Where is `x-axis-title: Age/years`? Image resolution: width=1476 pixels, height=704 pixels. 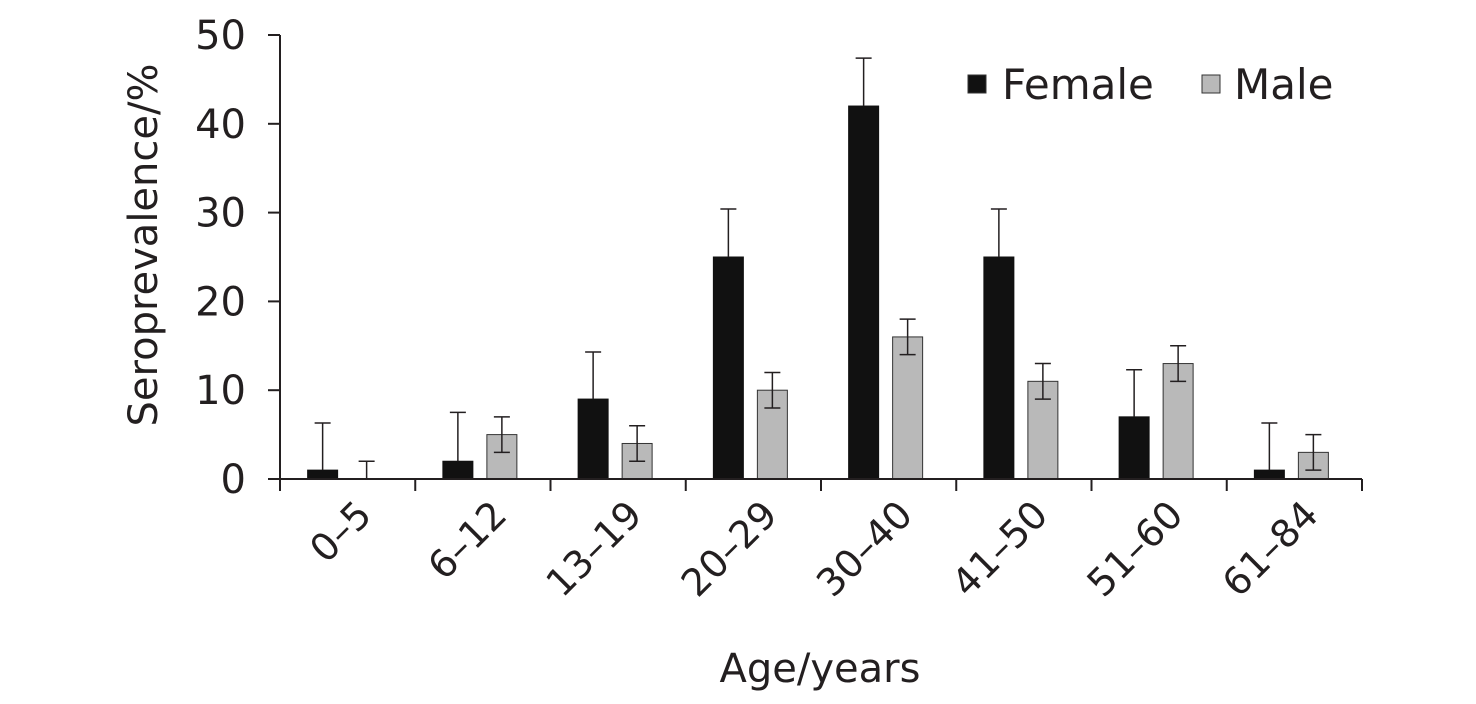
x-axis-title: Age/years is located at coordinates (820, 669).